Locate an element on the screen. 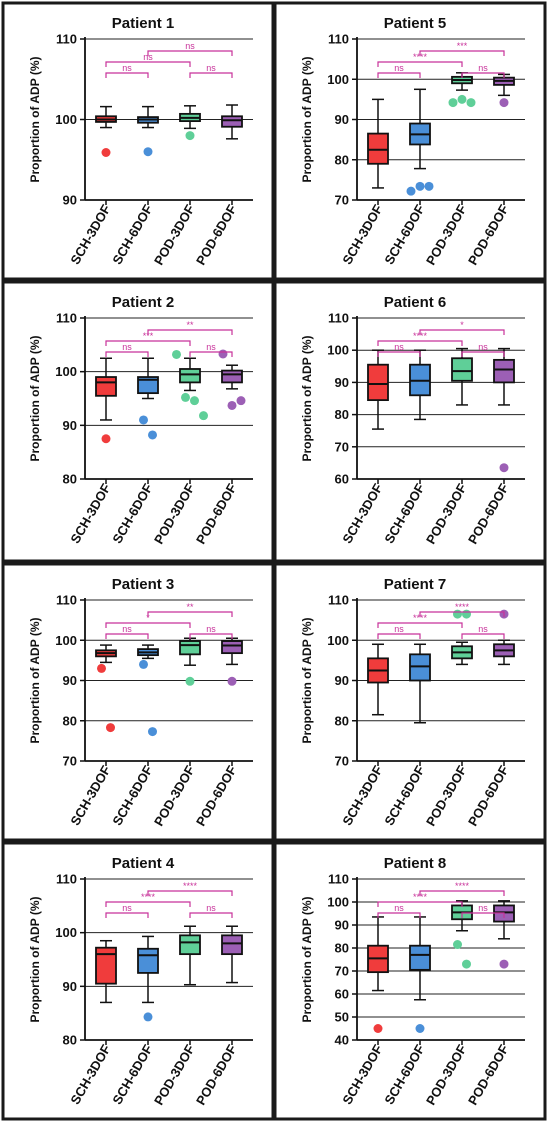  significance-label: *** is located at coordinates (148, 336).